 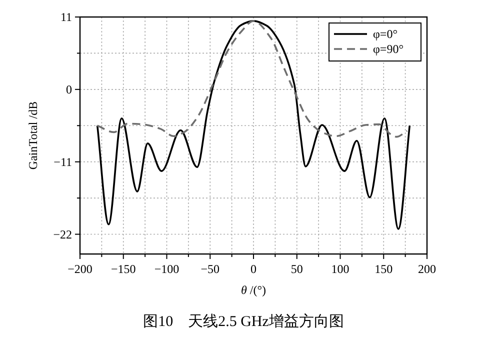 I want to click on x-tick-label: −150, so click(x=123, y=269).